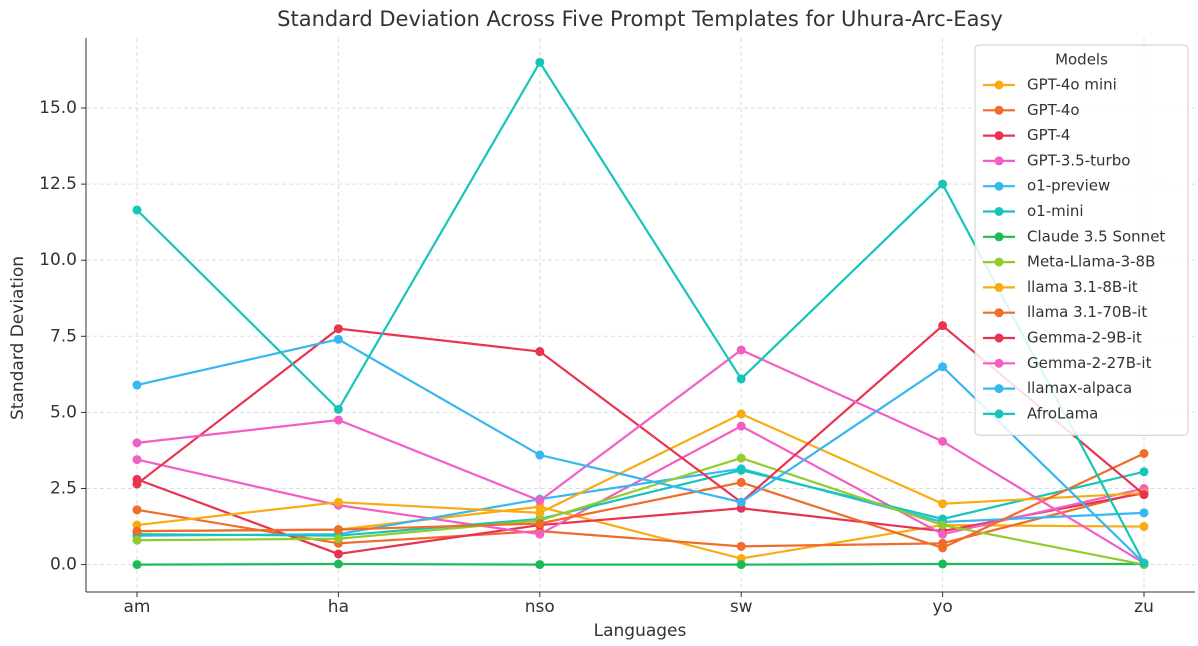 This screenshot has height=646, width=1198. Describe the element at coordinates (1079, 388) in the screenshot. I see `legend-label: llamax-alpaca` at that location.